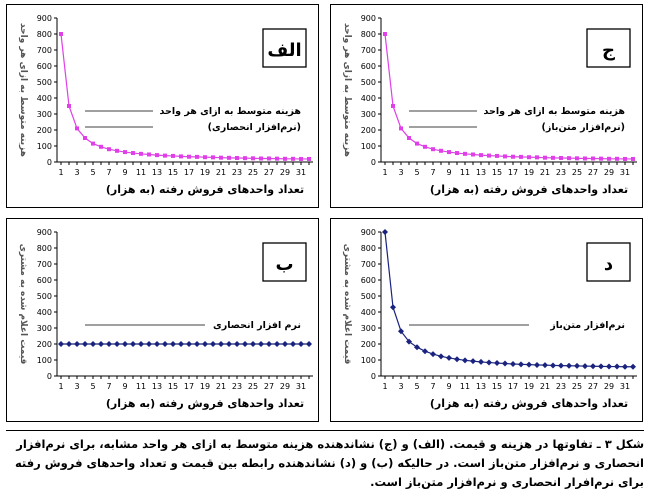 The height and width of the screenshot is (500, 650). What do you see at coordinates (44, 82) in the screenshot?
I see `y-tick-label: 500` at bounding box center [44, 82].